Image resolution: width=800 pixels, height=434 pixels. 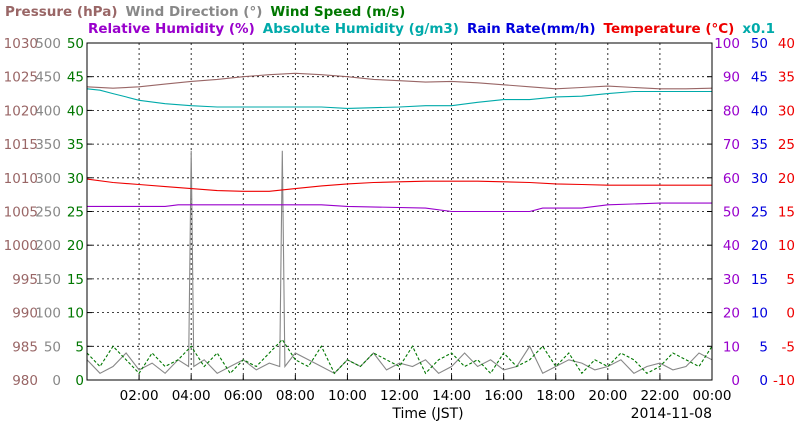 I want to click on y-tick-label-temperature: 0, so click(x=790, y=314).